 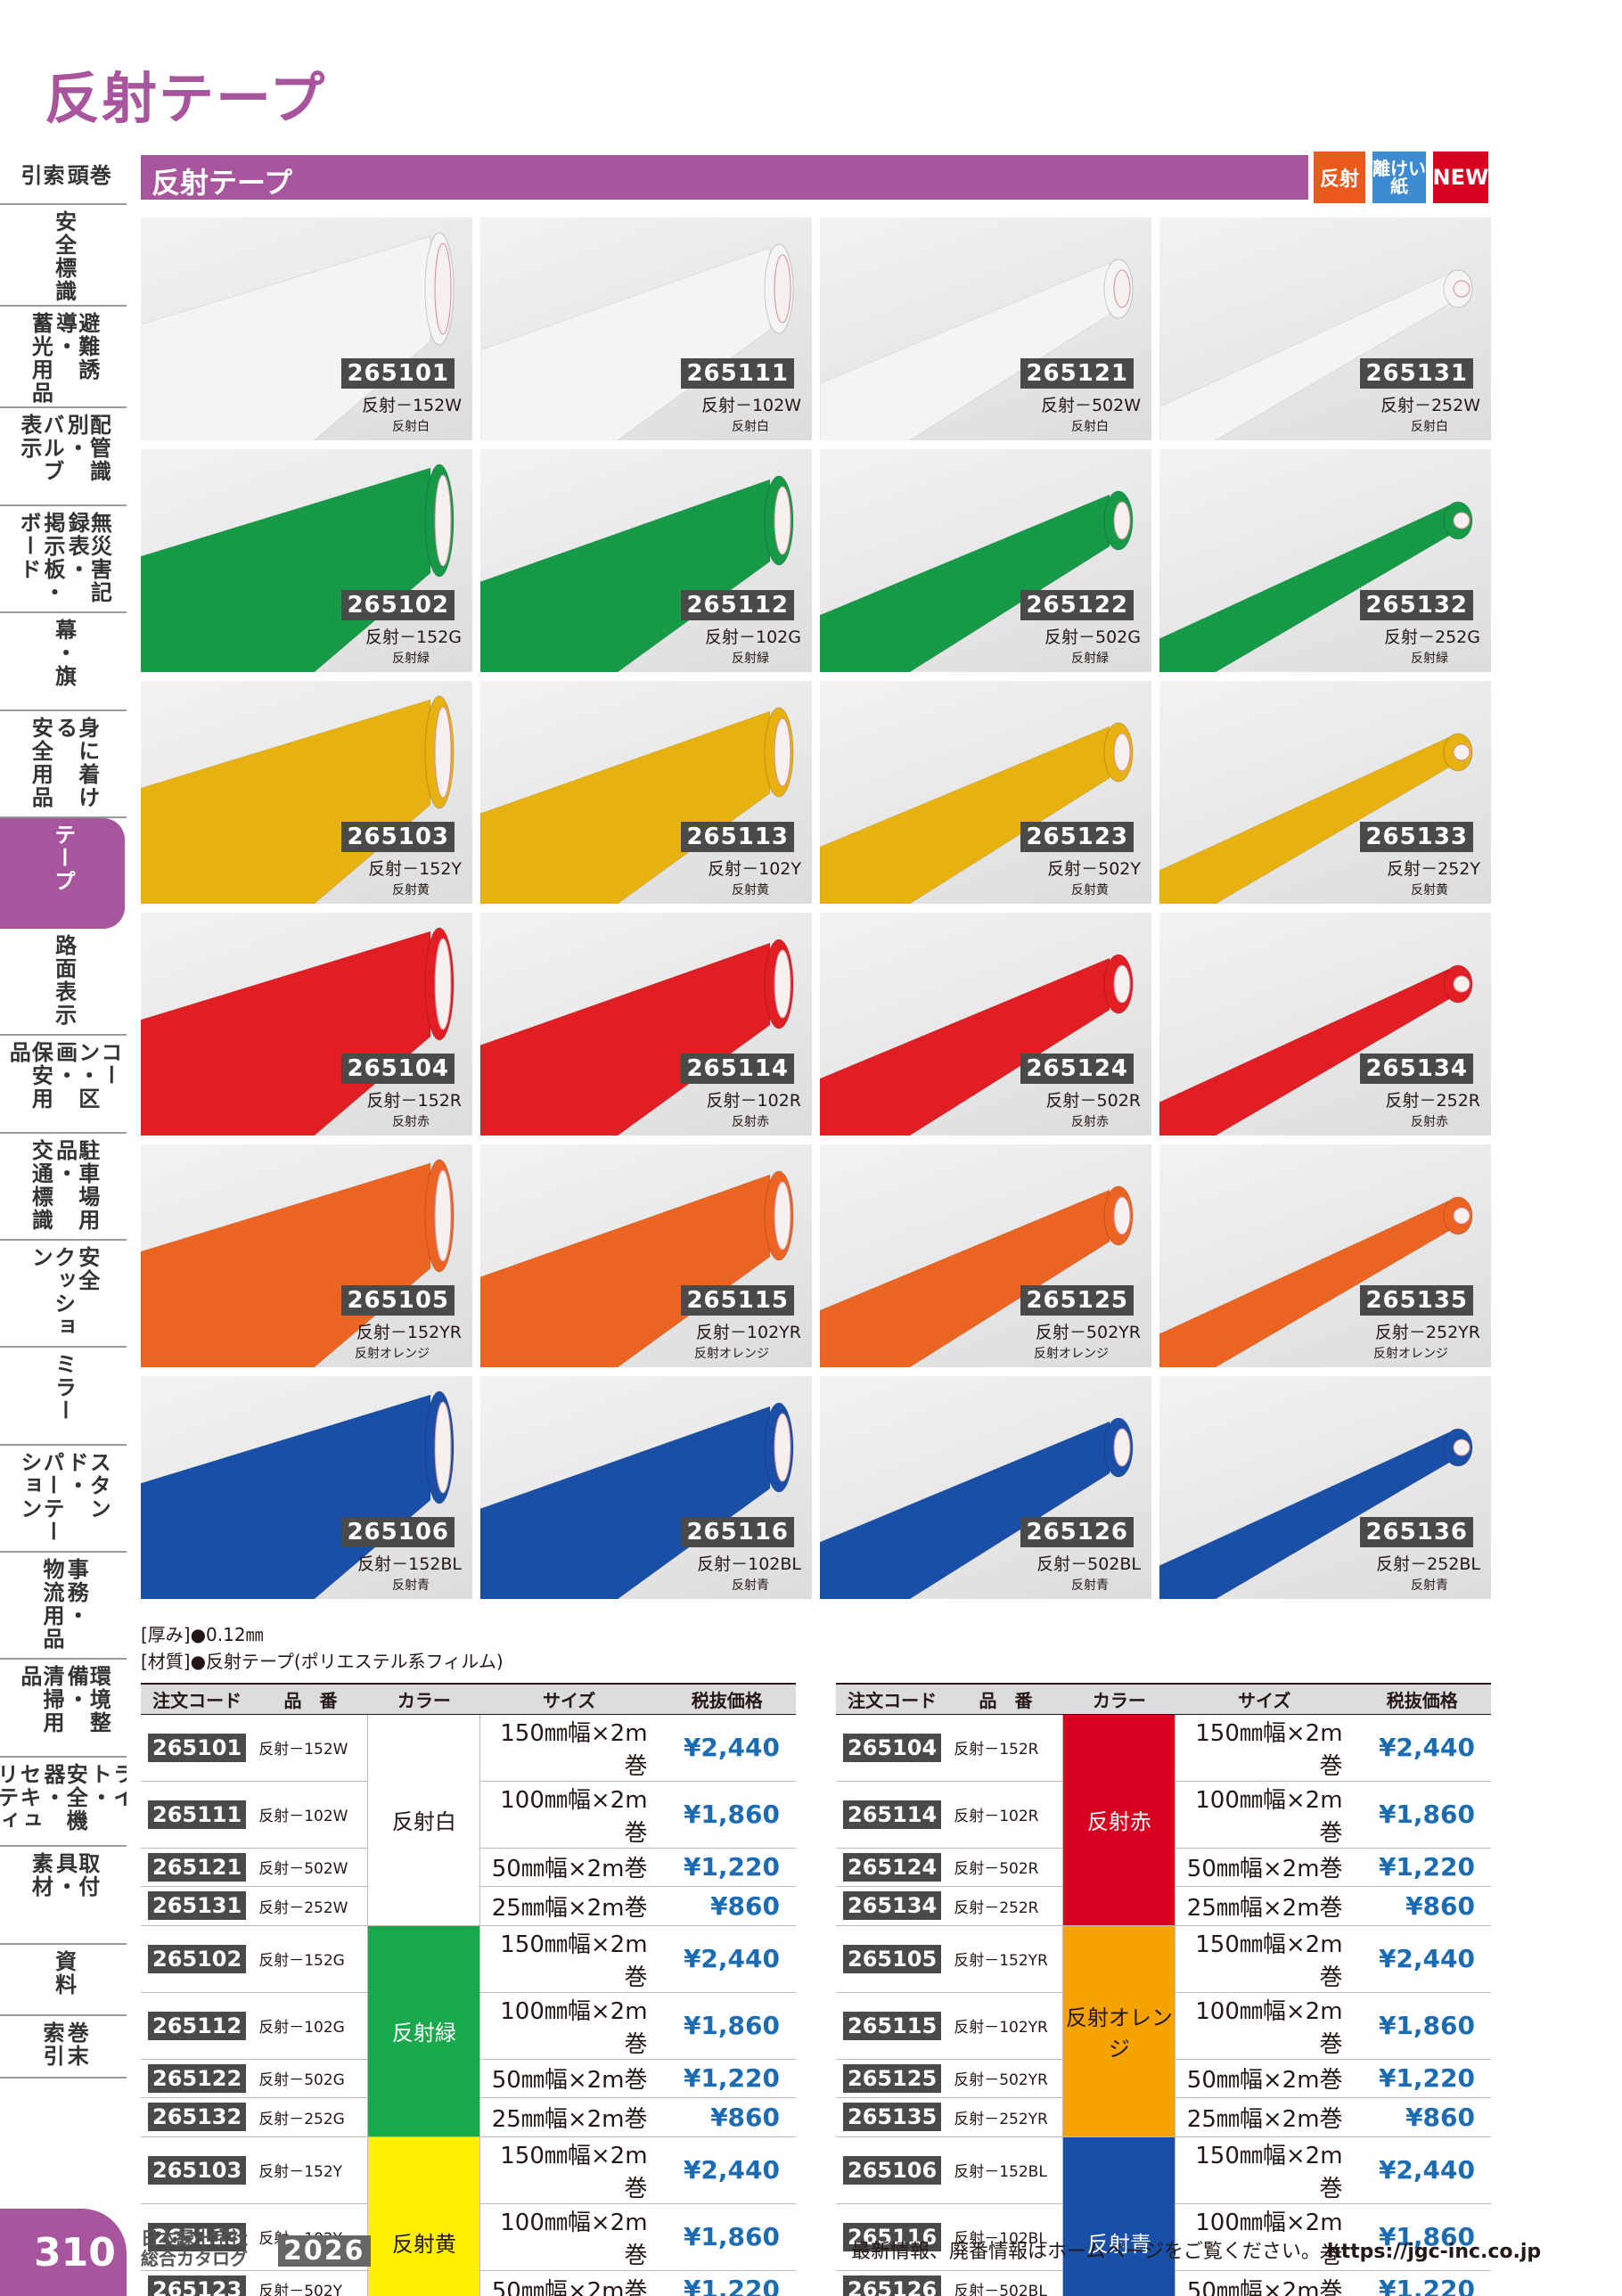 I want to click on spec-material: [材質]●反射テープ(ポリエステル系フィルム), so click(x=322, y=1661).